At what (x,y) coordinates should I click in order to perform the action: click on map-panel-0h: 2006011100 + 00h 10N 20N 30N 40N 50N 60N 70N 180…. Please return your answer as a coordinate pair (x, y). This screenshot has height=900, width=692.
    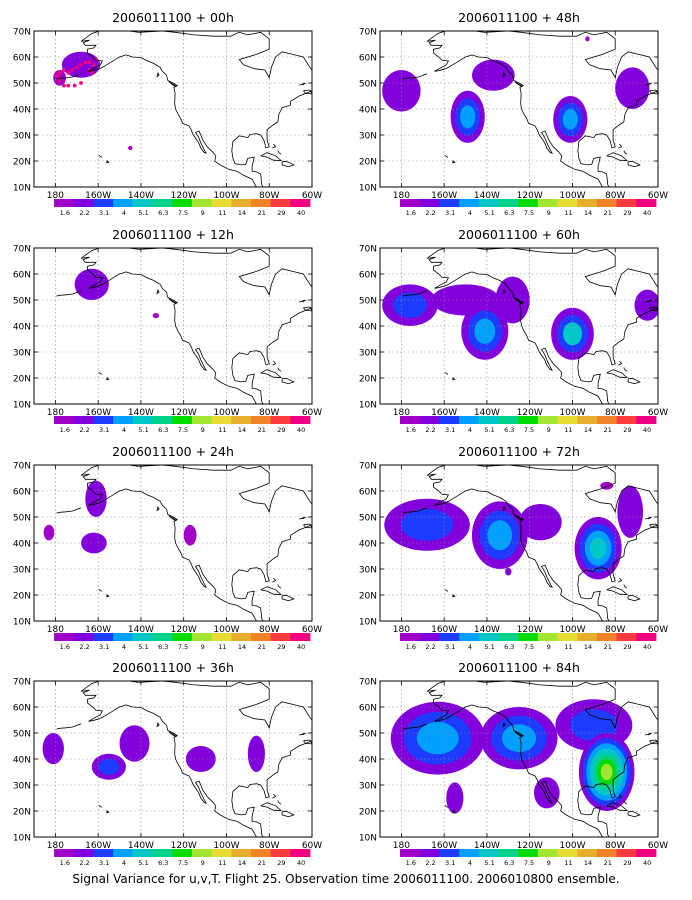
    Looking at the image, I should click on (167, 113).